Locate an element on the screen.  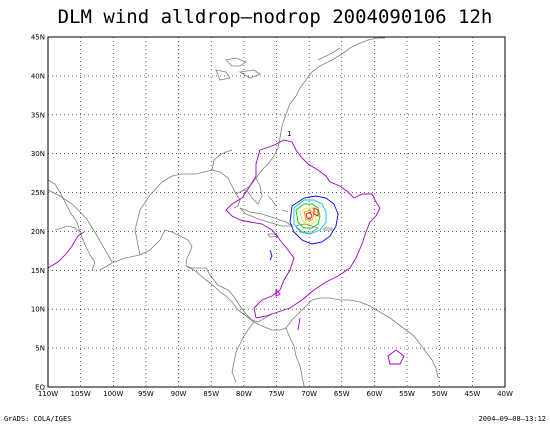
lon-tick-label: 80W is located at coordinates (244, 394).